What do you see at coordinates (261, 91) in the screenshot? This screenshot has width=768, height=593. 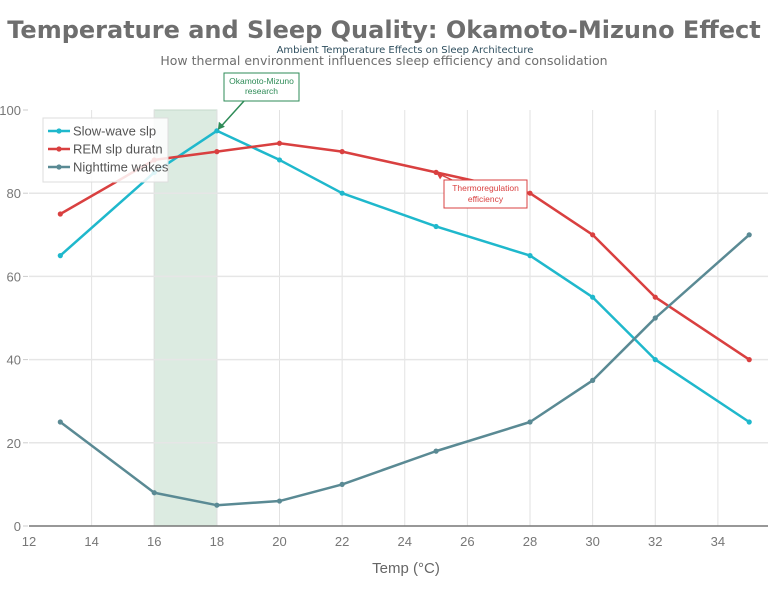 I see `annotation-text: research` at bounding box center [261, 91].